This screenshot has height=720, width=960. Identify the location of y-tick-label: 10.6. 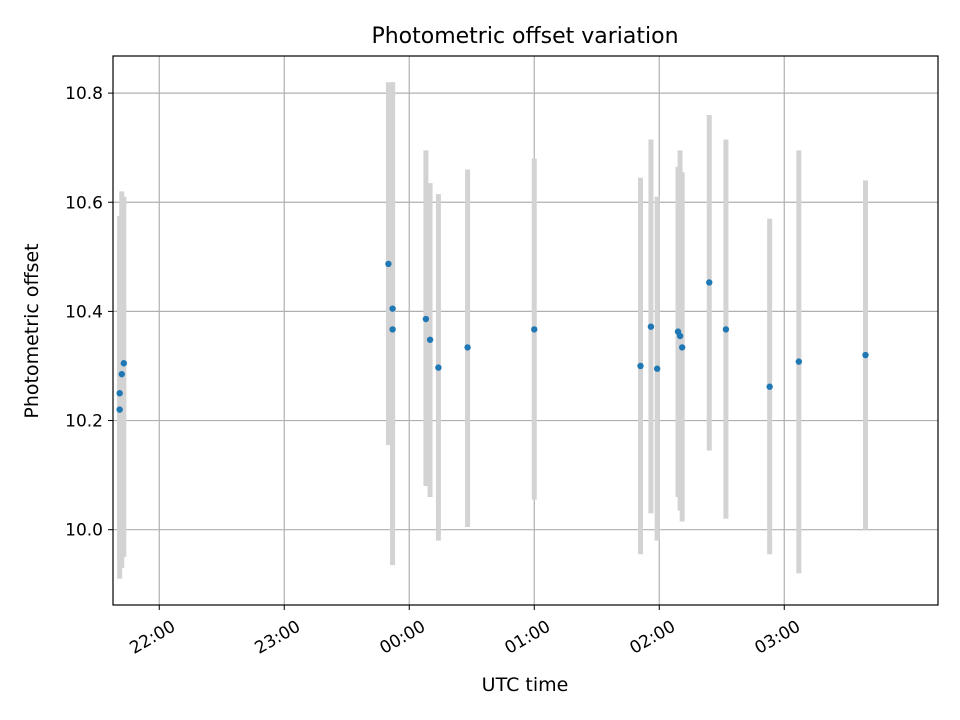
(84, 203).